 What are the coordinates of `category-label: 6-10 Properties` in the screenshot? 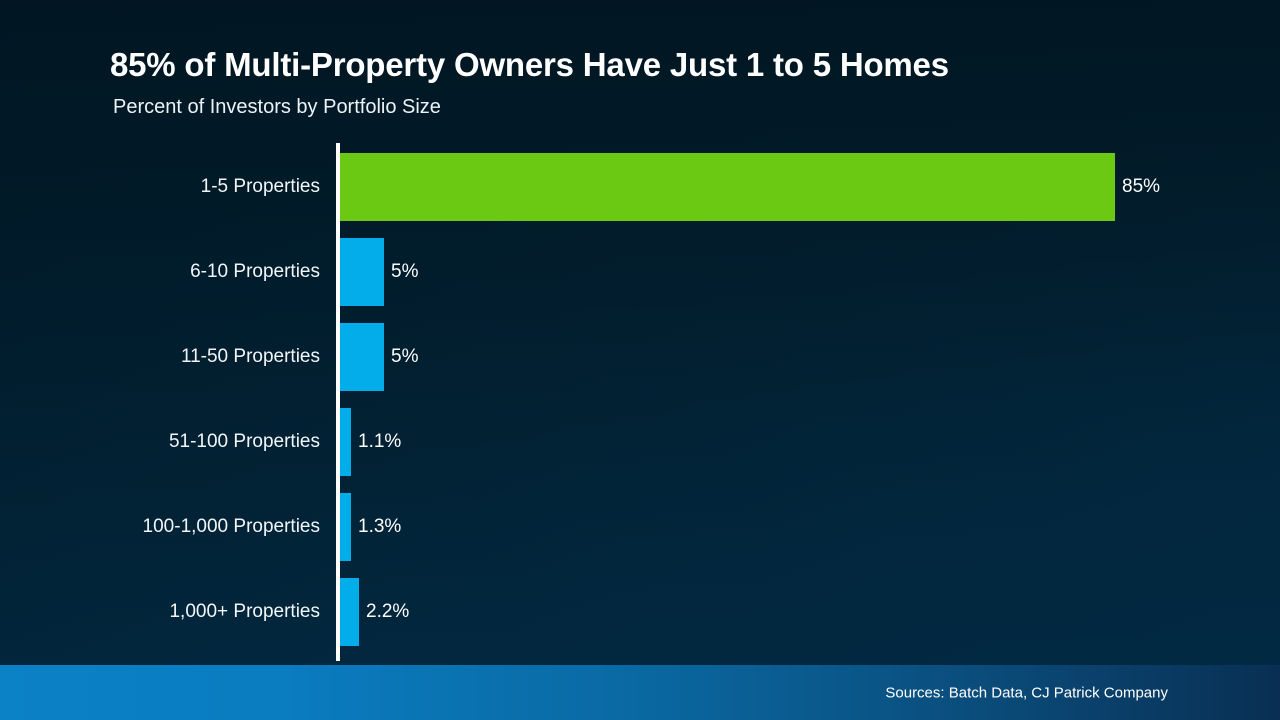 It's located at (255, 271).